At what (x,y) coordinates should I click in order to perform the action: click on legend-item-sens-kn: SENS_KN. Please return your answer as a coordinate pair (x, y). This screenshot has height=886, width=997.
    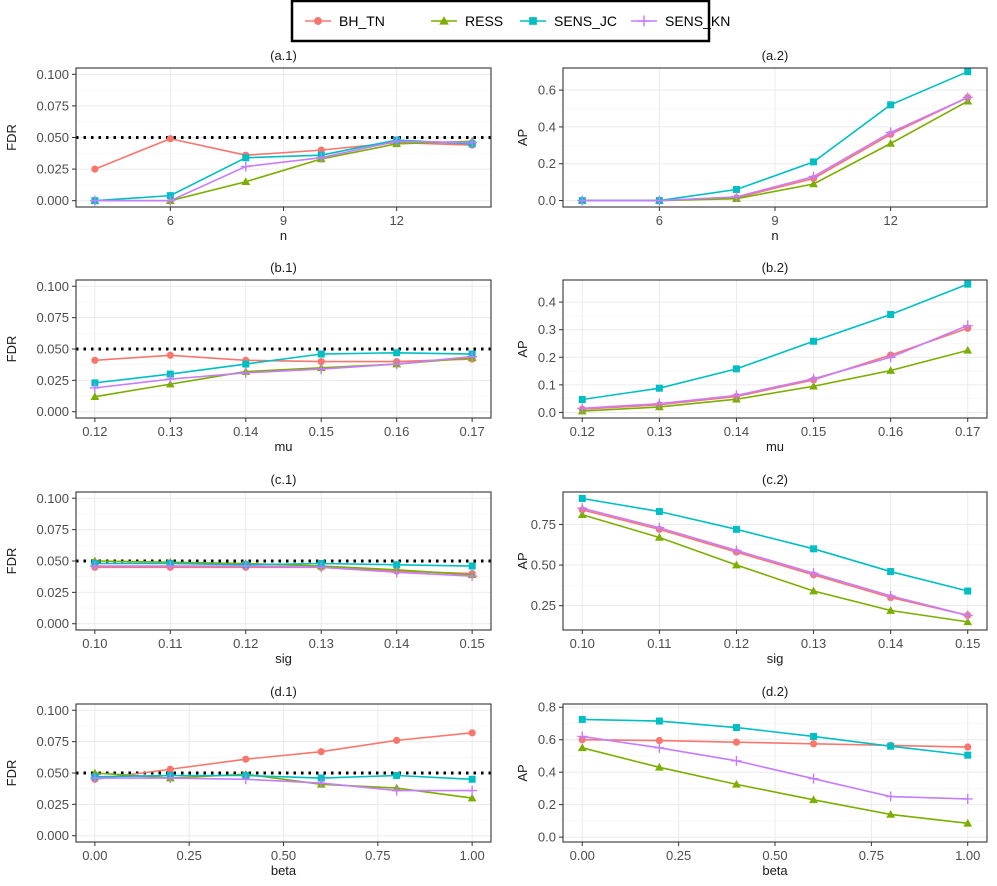
    Looking at the image, I should click on (680, 21).